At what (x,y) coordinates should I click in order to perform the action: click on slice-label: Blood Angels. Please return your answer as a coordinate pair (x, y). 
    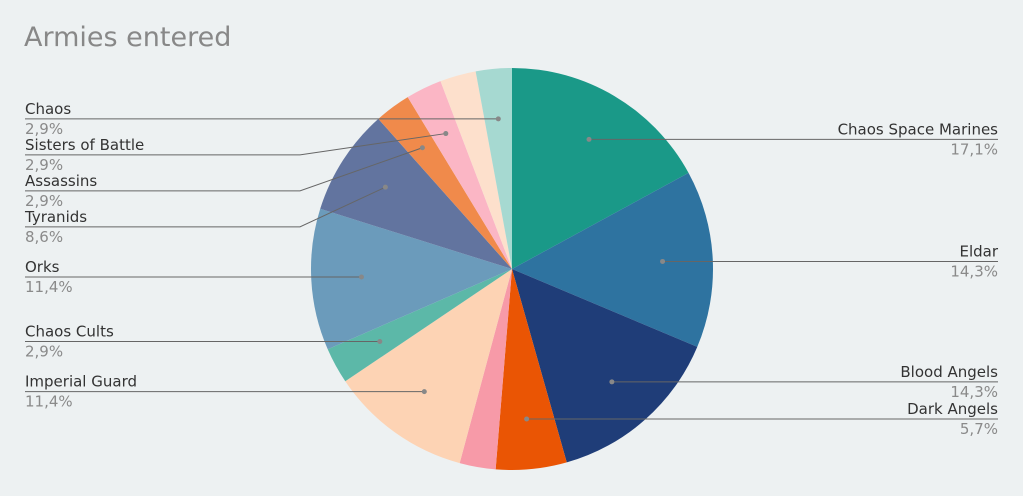
    Looking at the image, I should click on (949, 372).